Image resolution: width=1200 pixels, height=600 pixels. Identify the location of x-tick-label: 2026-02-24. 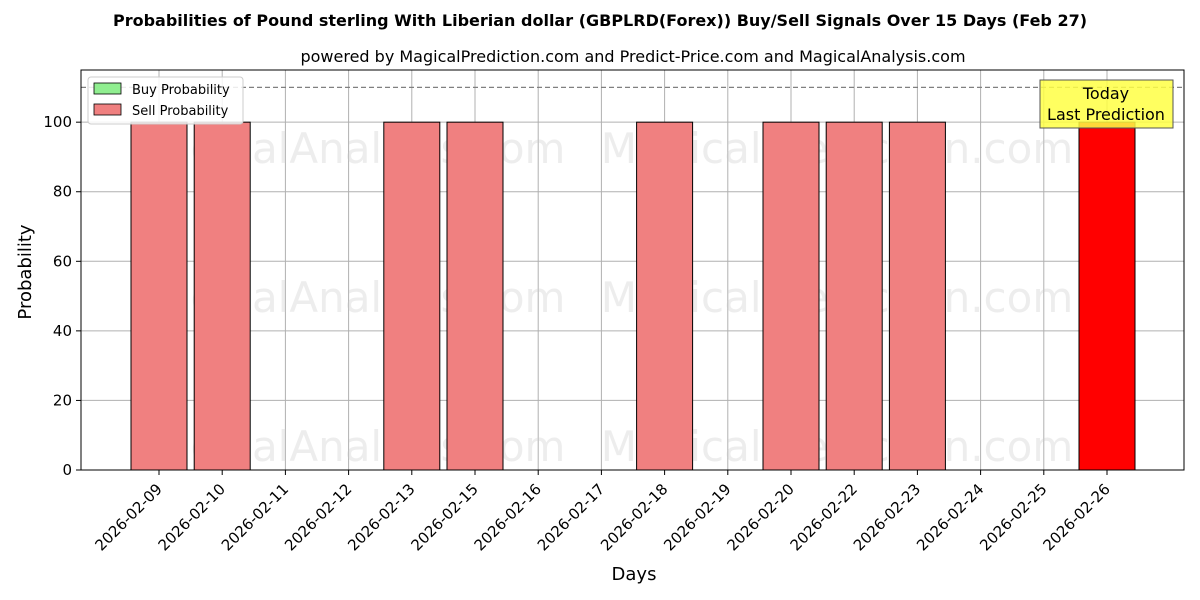
(950, 517).